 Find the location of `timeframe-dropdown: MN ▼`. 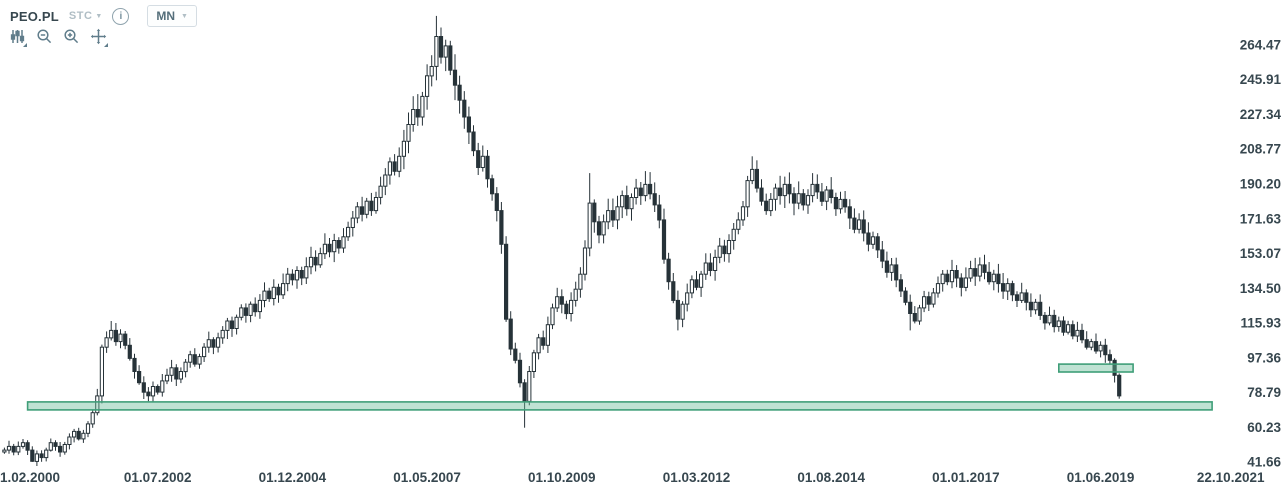

timeframe-dropdown: MN ▼ is located at coordinates (172, 16).